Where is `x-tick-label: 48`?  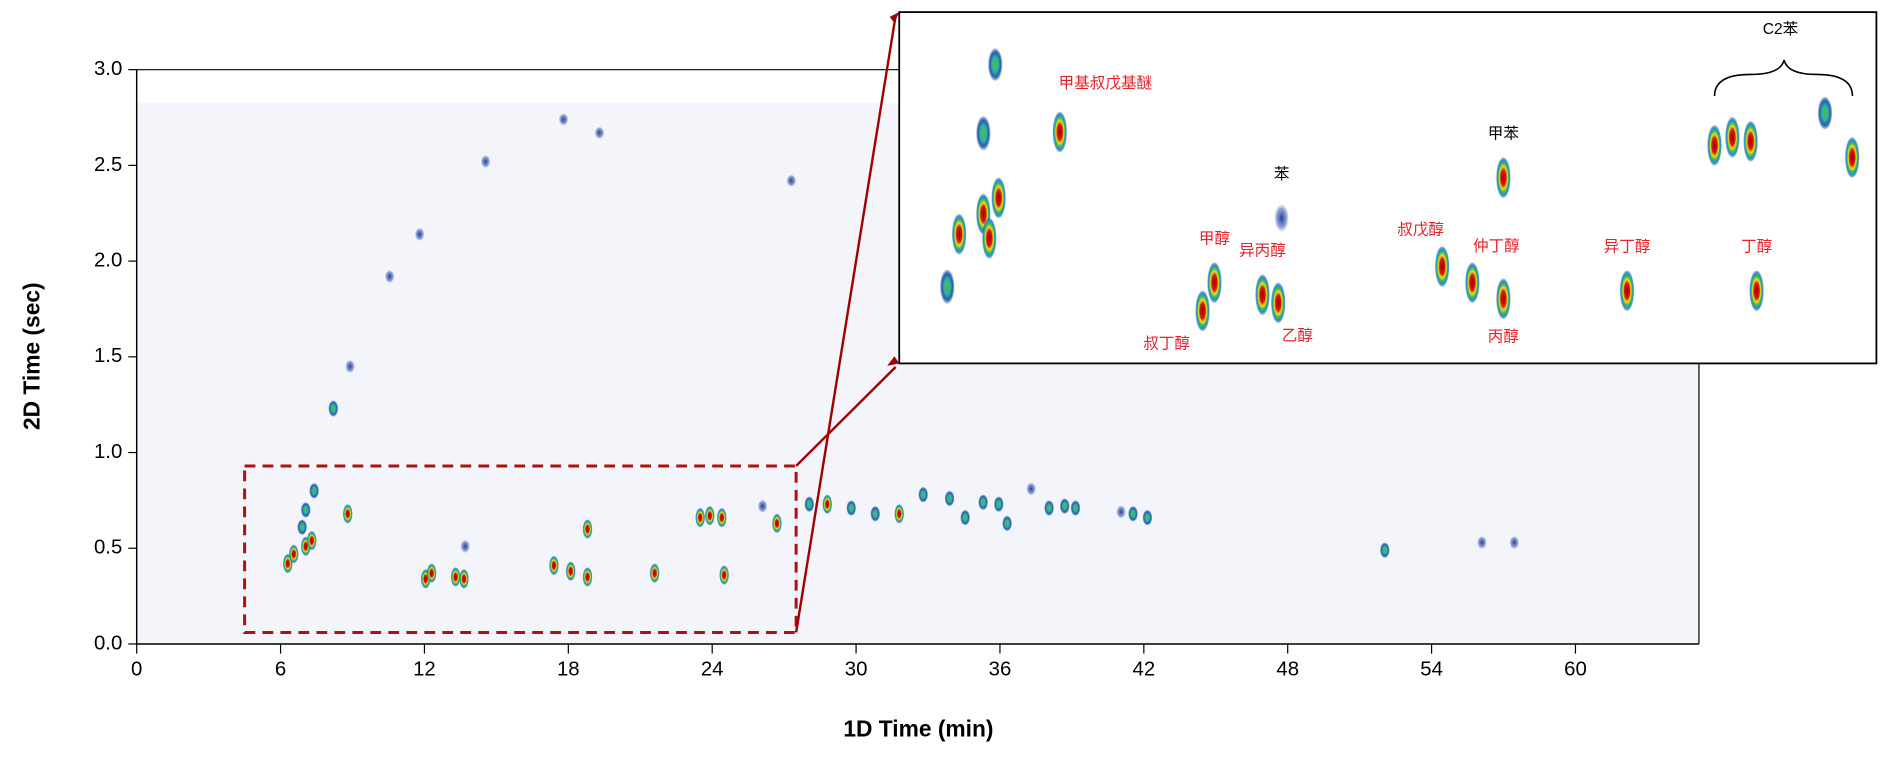
x-tick-label: 48 is located at coordinates (1287, 670).